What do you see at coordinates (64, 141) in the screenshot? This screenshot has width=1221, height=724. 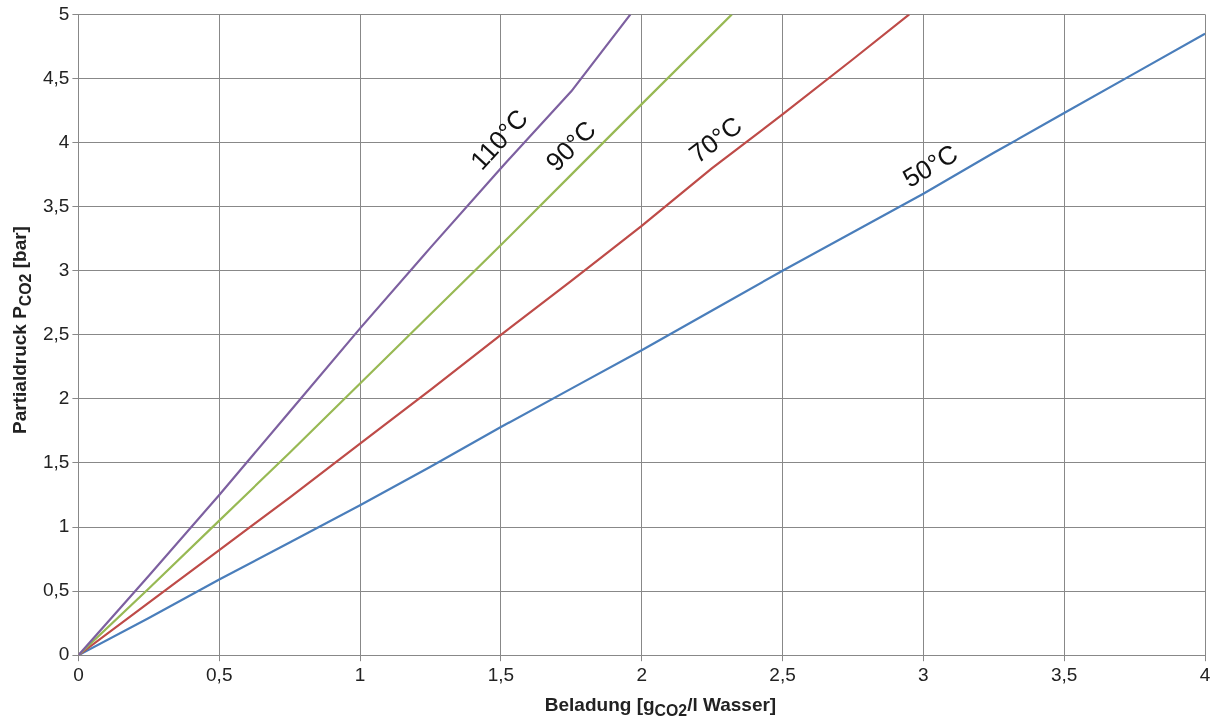 I see `y-tick-label: 4` at bounding box center [64, 141].